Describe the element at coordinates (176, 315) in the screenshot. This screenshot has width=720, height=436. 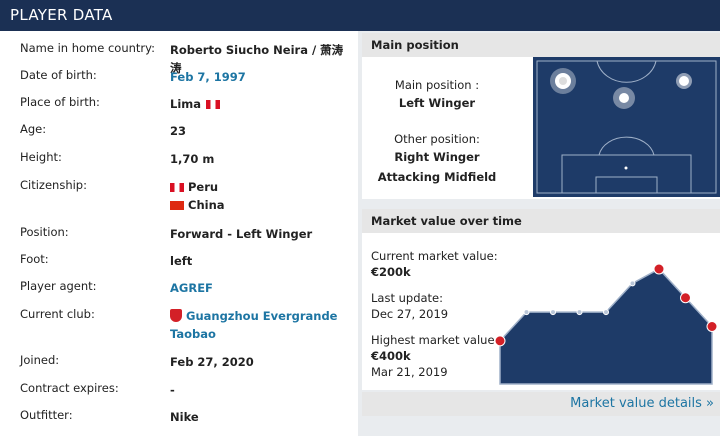
I see `club-crest` at that location.